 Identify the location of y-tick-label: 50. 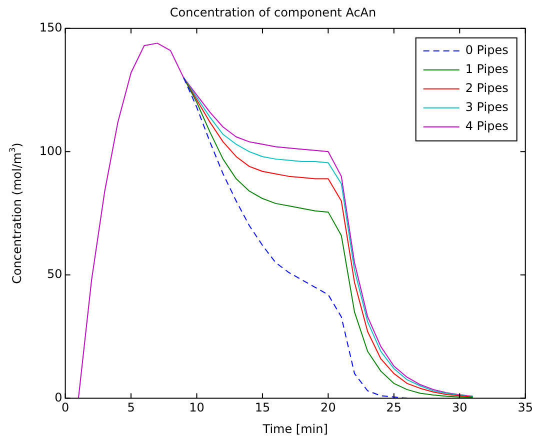
(54, 274).